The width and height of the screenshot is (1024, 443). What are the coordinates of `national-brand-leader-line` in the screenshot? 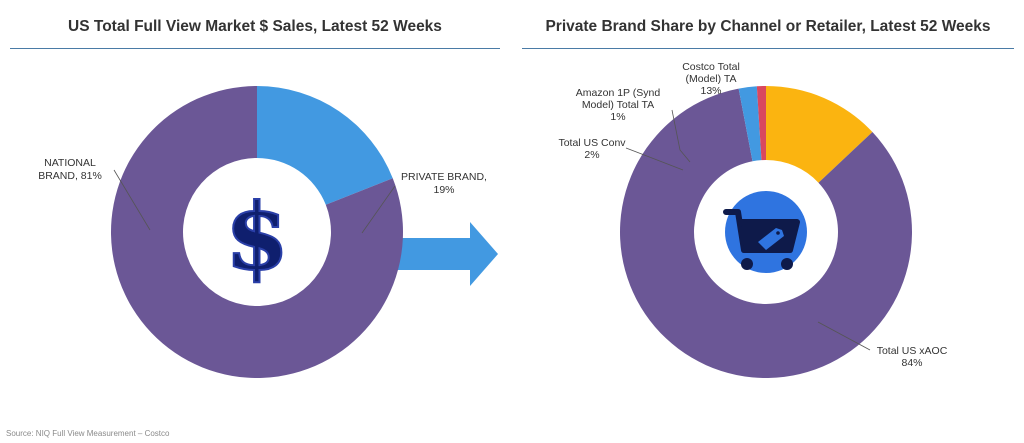 It's located at (132, 200).